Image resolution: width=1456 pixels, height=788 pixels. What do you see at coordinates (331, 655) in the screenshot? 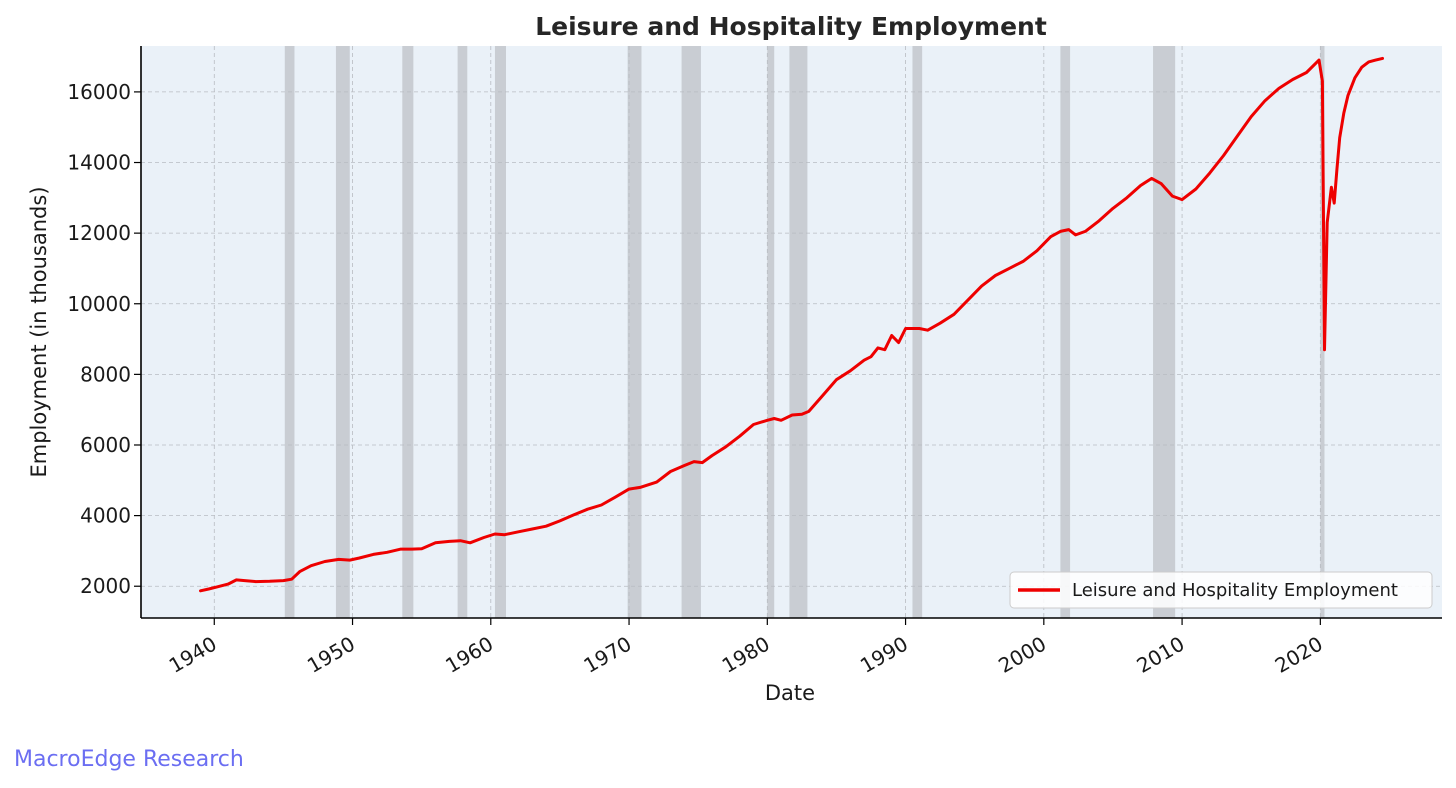
I see `x-tick-label: 1950` at bounding box center [331, 655].